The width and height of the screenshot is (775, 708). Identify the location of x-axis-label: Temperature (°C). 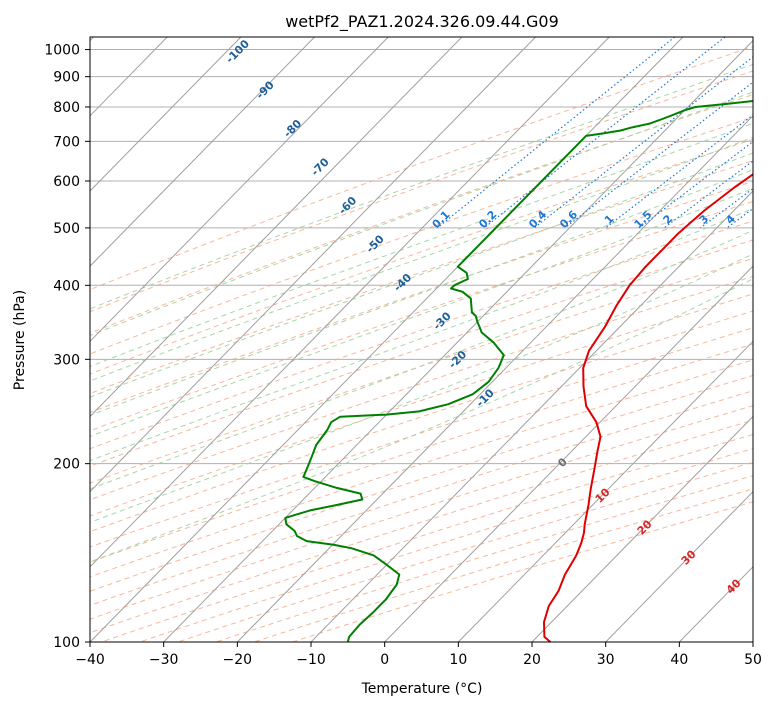
(422, 689).